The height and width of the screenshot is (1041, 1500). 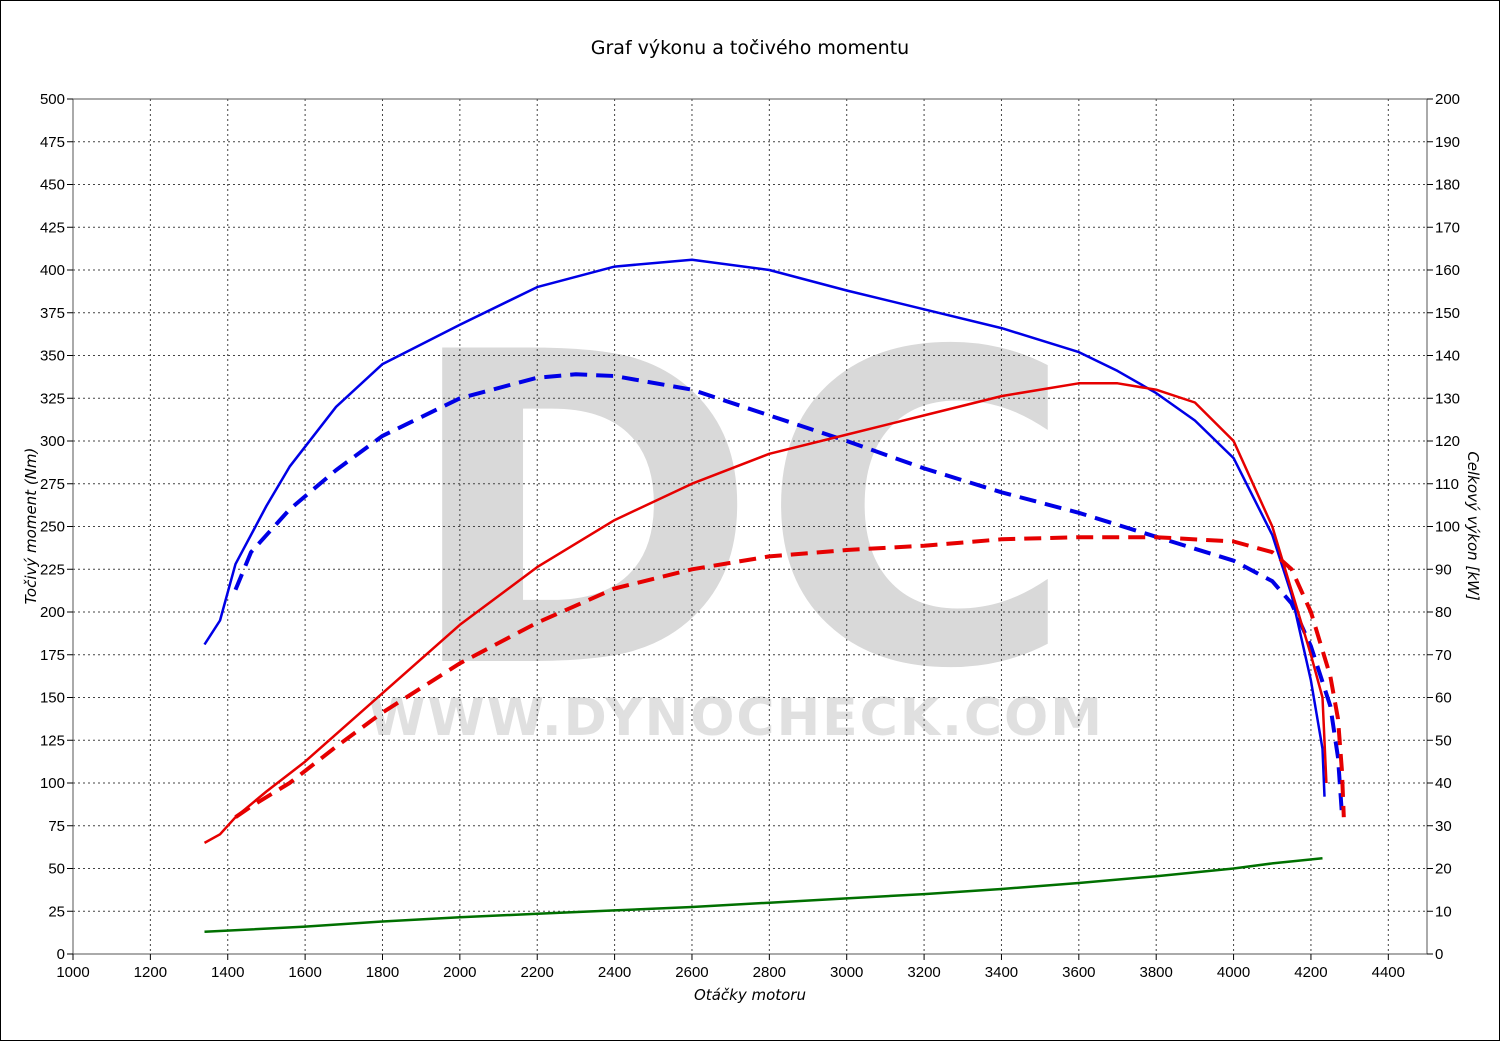 I want to click on y-left-tick-label: 350, so click(x=52, y=356).